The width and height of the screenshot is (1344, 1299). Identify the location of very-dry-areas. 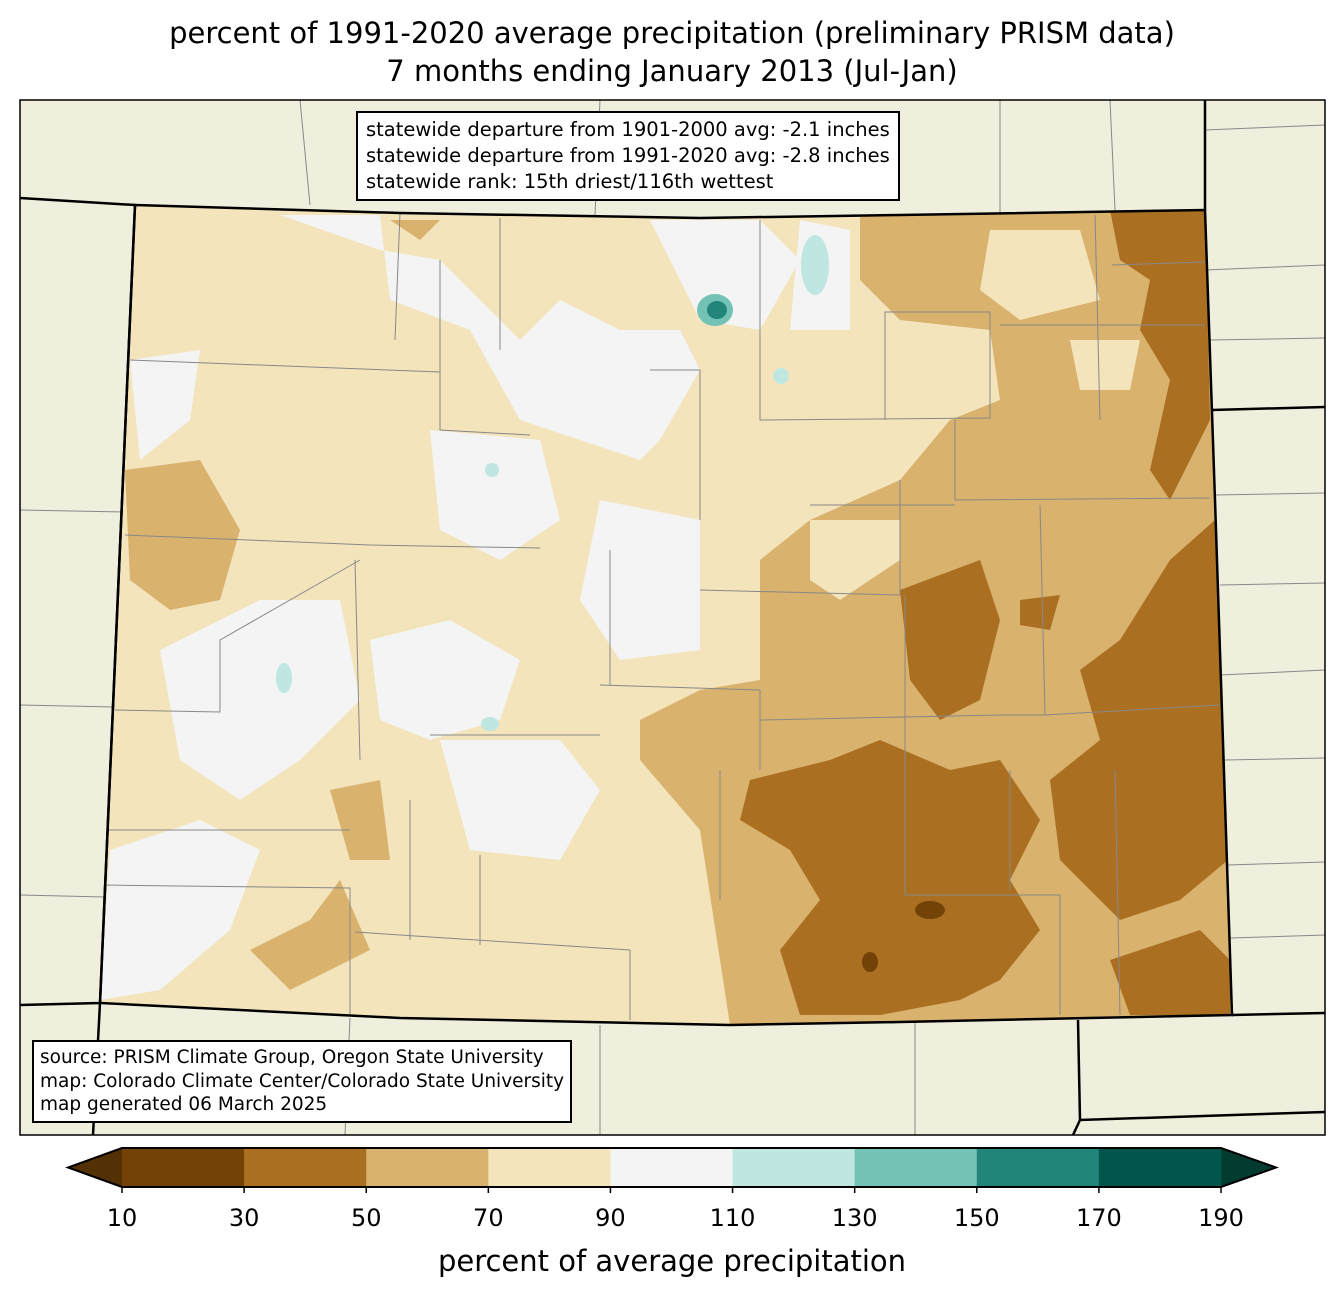
(903, 936).